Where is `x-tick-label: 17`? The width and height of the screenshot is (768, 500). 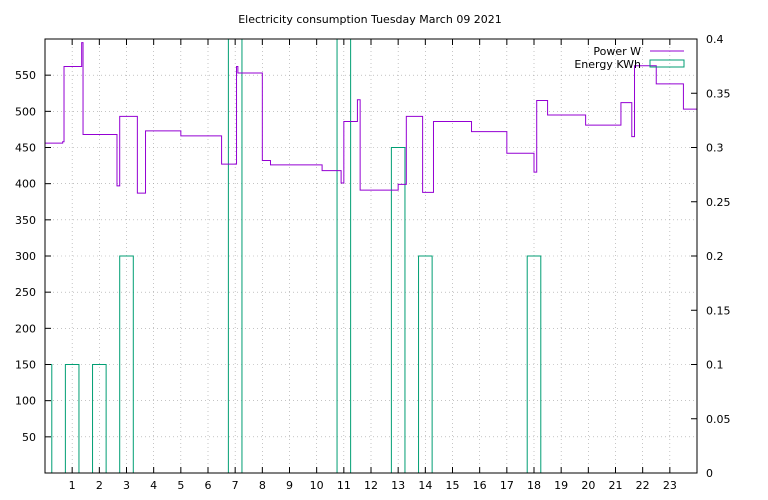 x-tick-label: 17 is located at coordinates (507, 485).